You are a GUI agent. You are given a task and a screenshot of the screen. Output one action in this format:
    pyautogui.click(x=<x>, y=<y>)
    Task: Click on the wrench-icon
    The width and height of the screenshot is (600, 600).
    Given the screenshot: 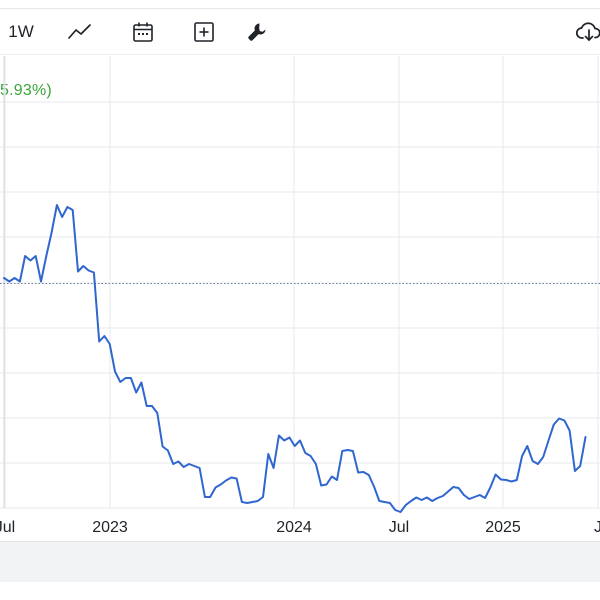 What is the action you would take?
    pyautogui.click(x=257, y=32)
    